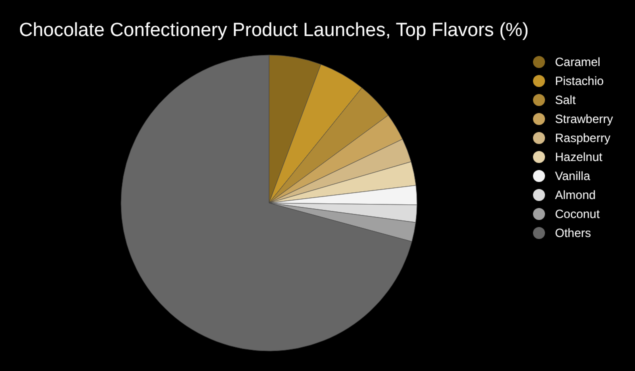  Describe the element at coordinates (577, 214) in the screenshot. I see `legend-label: Coconut` at that location.